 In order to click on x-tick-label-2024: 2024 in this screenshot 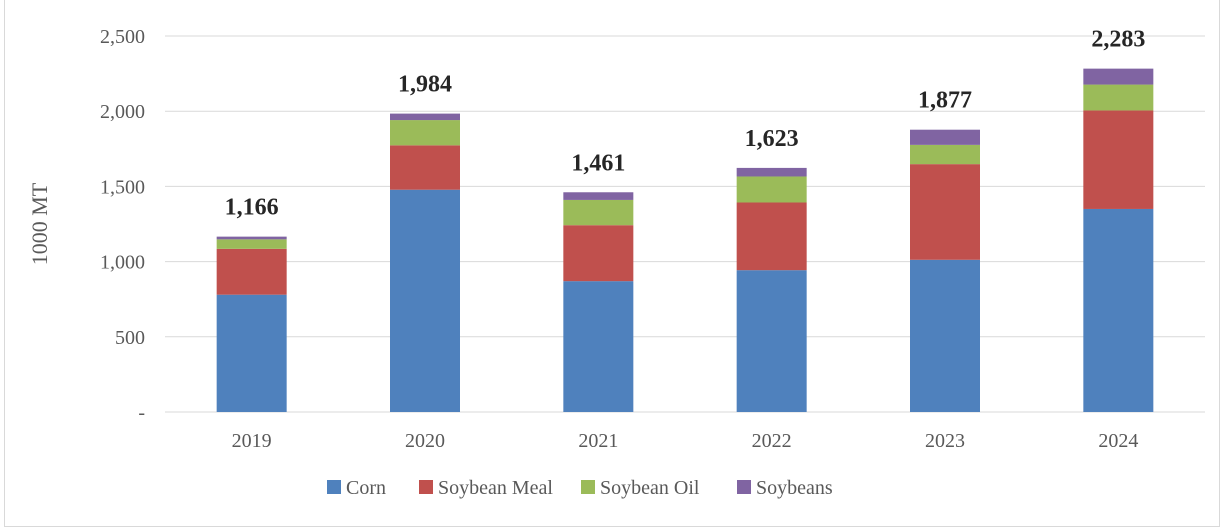, I will do `click(1118, 441)`.